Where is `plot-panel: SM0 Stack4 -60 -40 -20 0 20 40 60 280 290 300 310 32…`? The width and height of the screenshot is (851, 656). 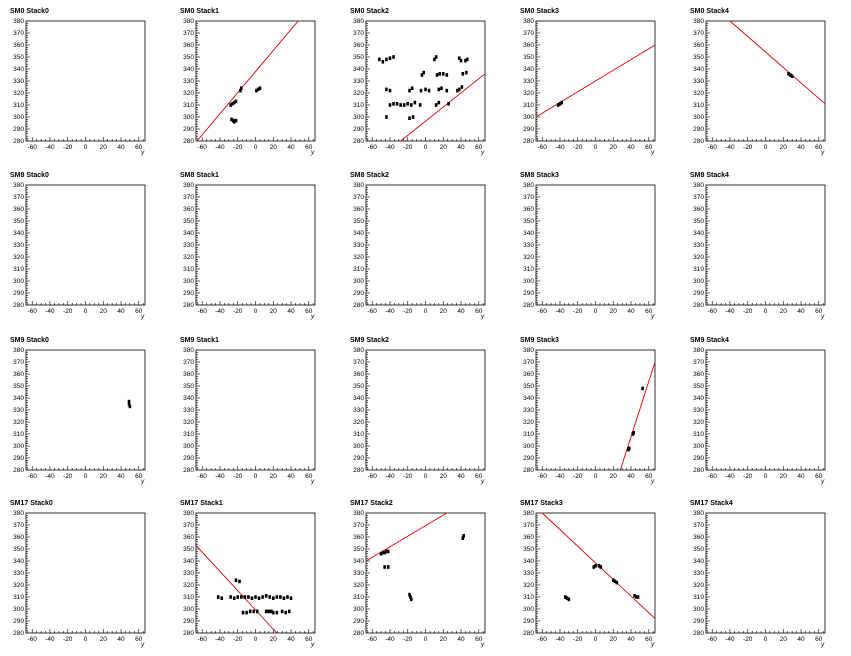 plot-panel: SM0 Stack4 -60 -40 -20 0 20 40 60 280 290 300 310 32… is located at coordinates (758, 82).